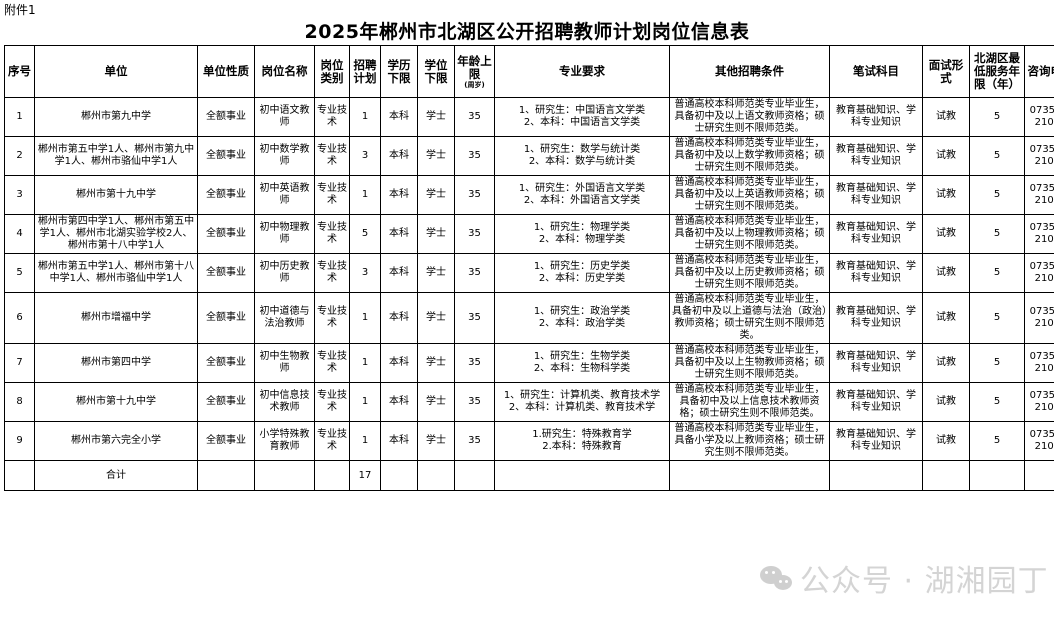 The image size is (1054, 639). Describe the element at coordinates (582, 234) in the screenshot. I see `cell-major: 1、研究生：物理学类 2、本科：物理学类` at that location.